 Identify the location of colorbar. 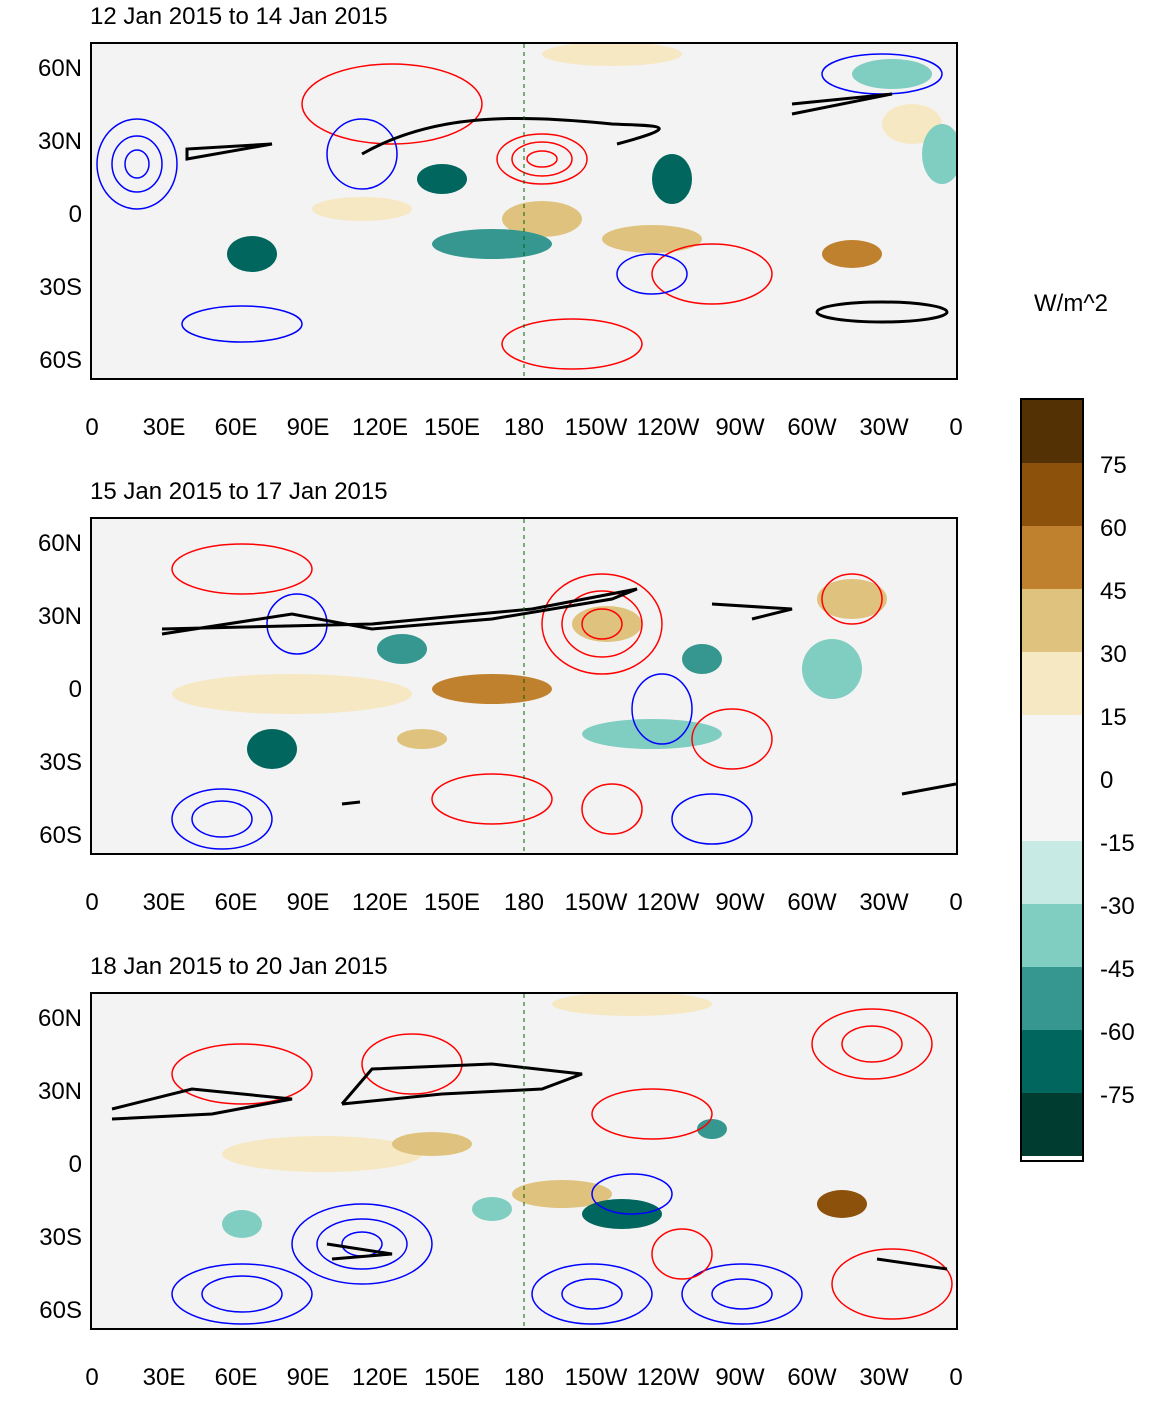
(1052, 780).